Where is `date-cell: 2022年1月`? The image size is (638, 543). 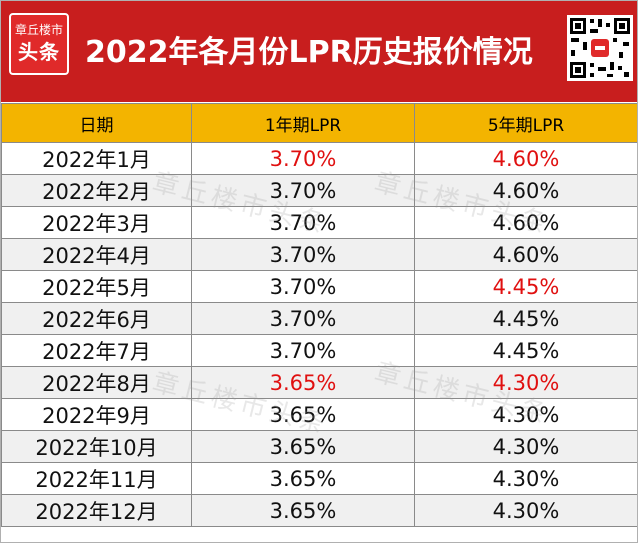
date-cell: 2022年1月 is located at coordinates (96, 158).